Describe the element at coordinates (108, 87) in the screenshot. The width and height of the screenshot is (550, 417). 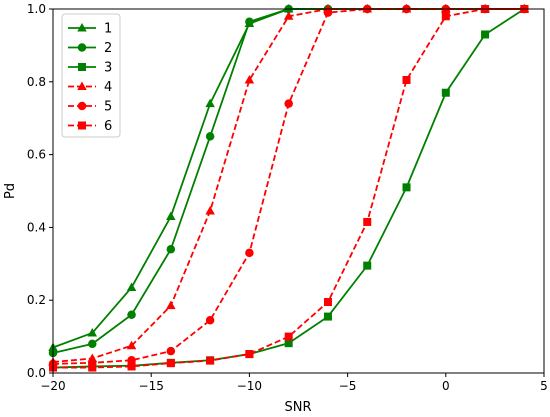
I see `legend-entry: 4` at that location.